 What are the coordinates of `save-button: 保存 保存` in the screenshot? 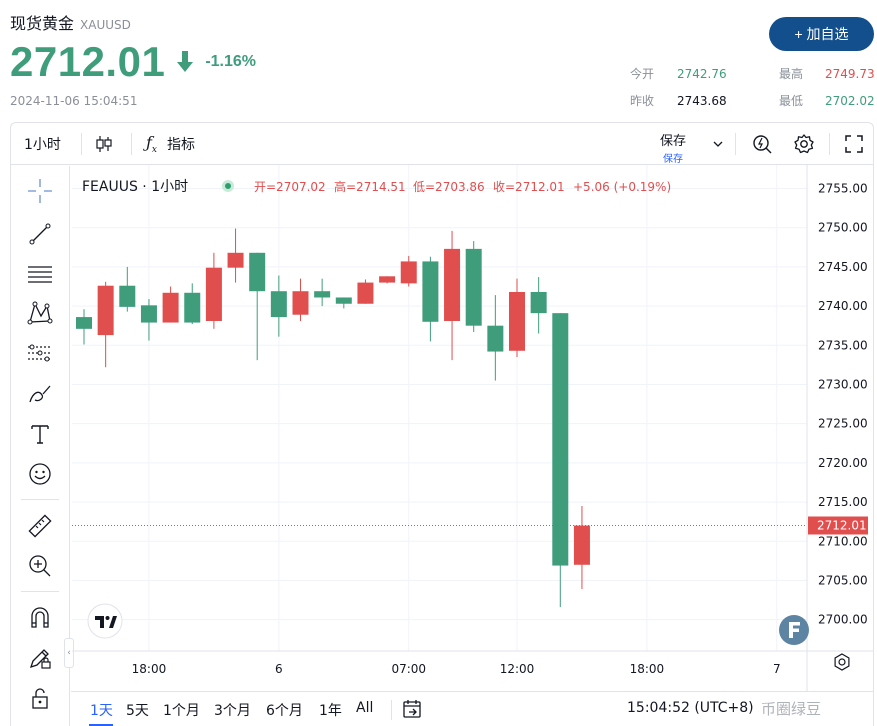 It's located at (673, 147).